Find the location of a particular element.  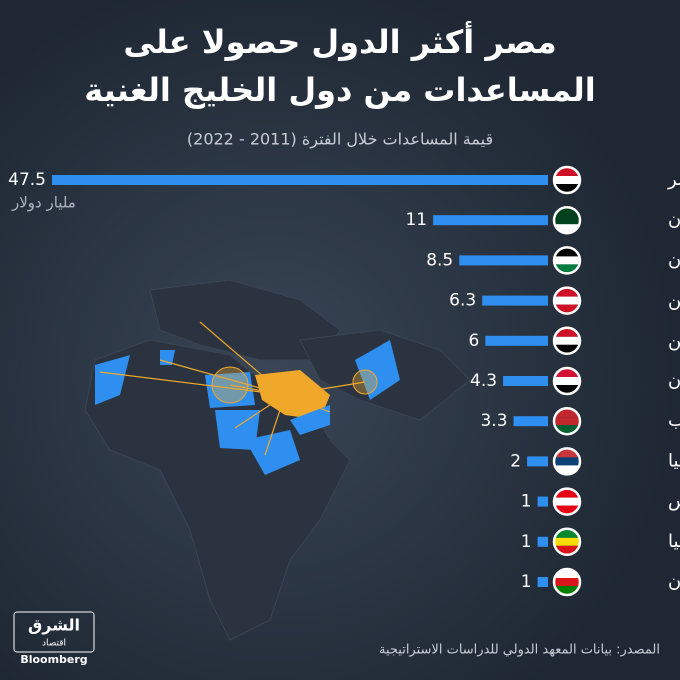

value-label: 11 is located at coordinates (416, 220).